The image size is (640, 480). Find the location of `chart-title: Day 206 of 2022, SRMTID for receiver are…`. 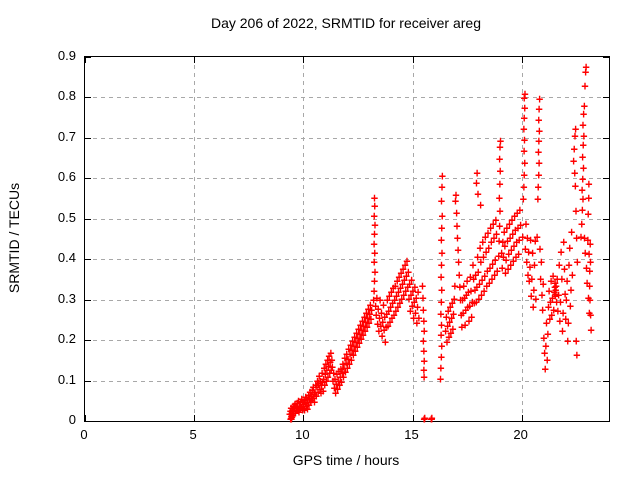

chart-title: Day 206 of 2022, SRMTID for receiver are… is located at coordinates (345, 23).